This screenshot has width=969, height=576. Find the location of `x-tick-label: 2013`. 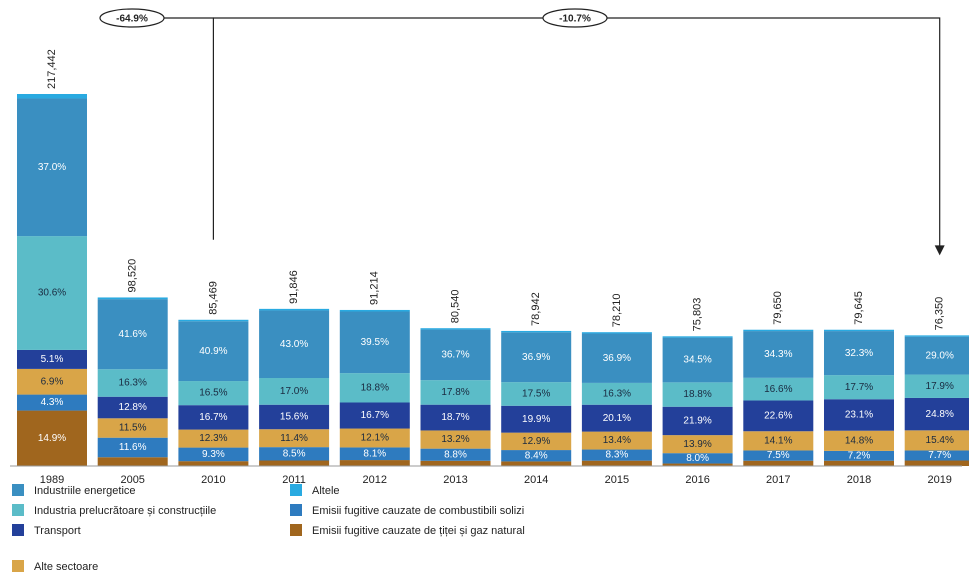

x-tick-label: 2013 is located at coordinates (455, 480).